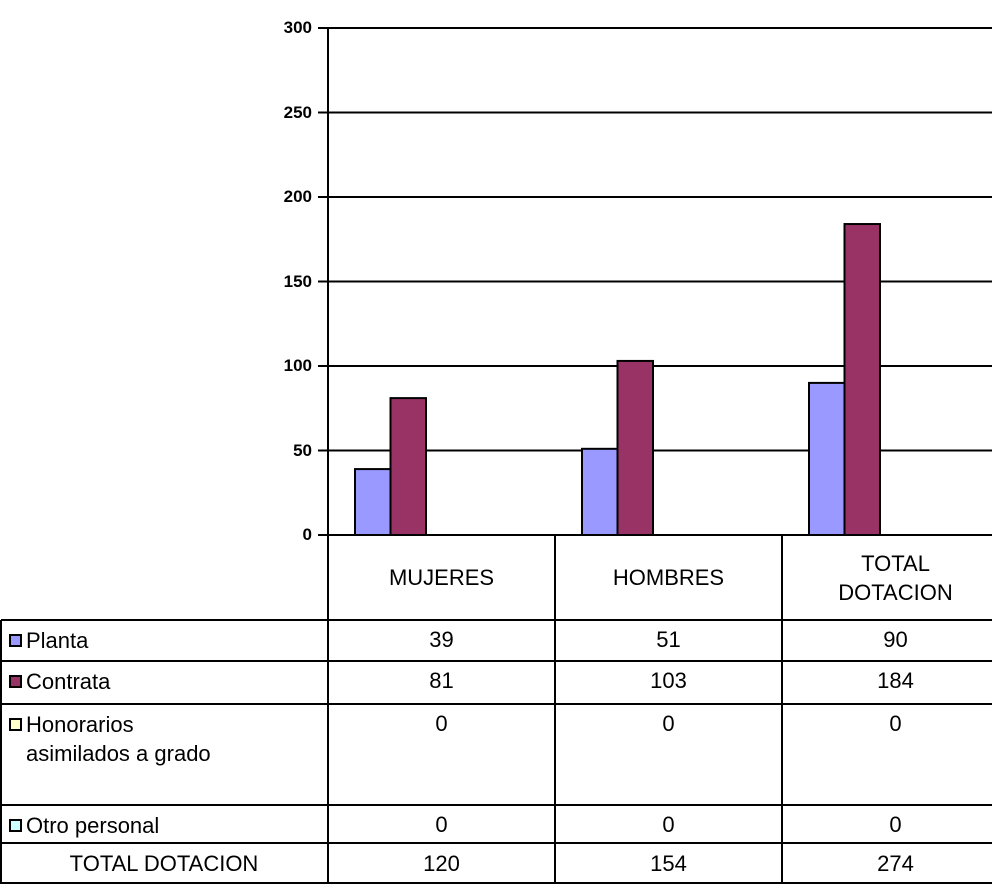 This screenshot has height=884, width=992. What do you see at coordinates (895, 680) in the screenshot?
I see `table-value-text: 184` at bounding box center [895, 680].